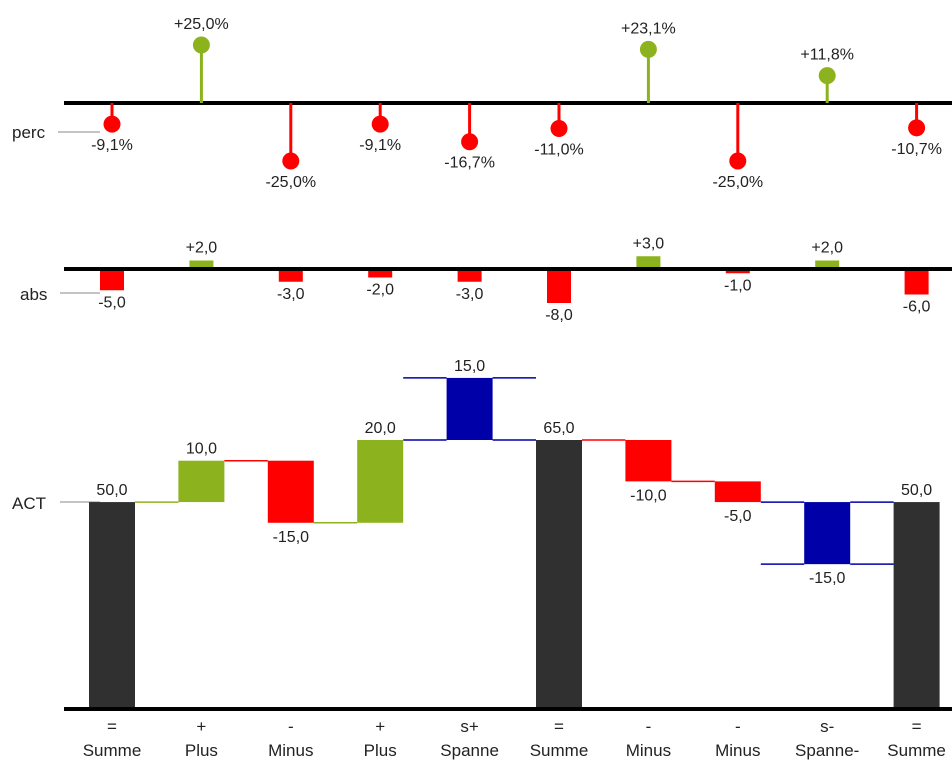 The height and width of the screenshot is (767, 952). What do you see at coordinates (559, 150) in the screenshot?
I see `perc-data-label: -11,0%` at bounding box center [559, 150].